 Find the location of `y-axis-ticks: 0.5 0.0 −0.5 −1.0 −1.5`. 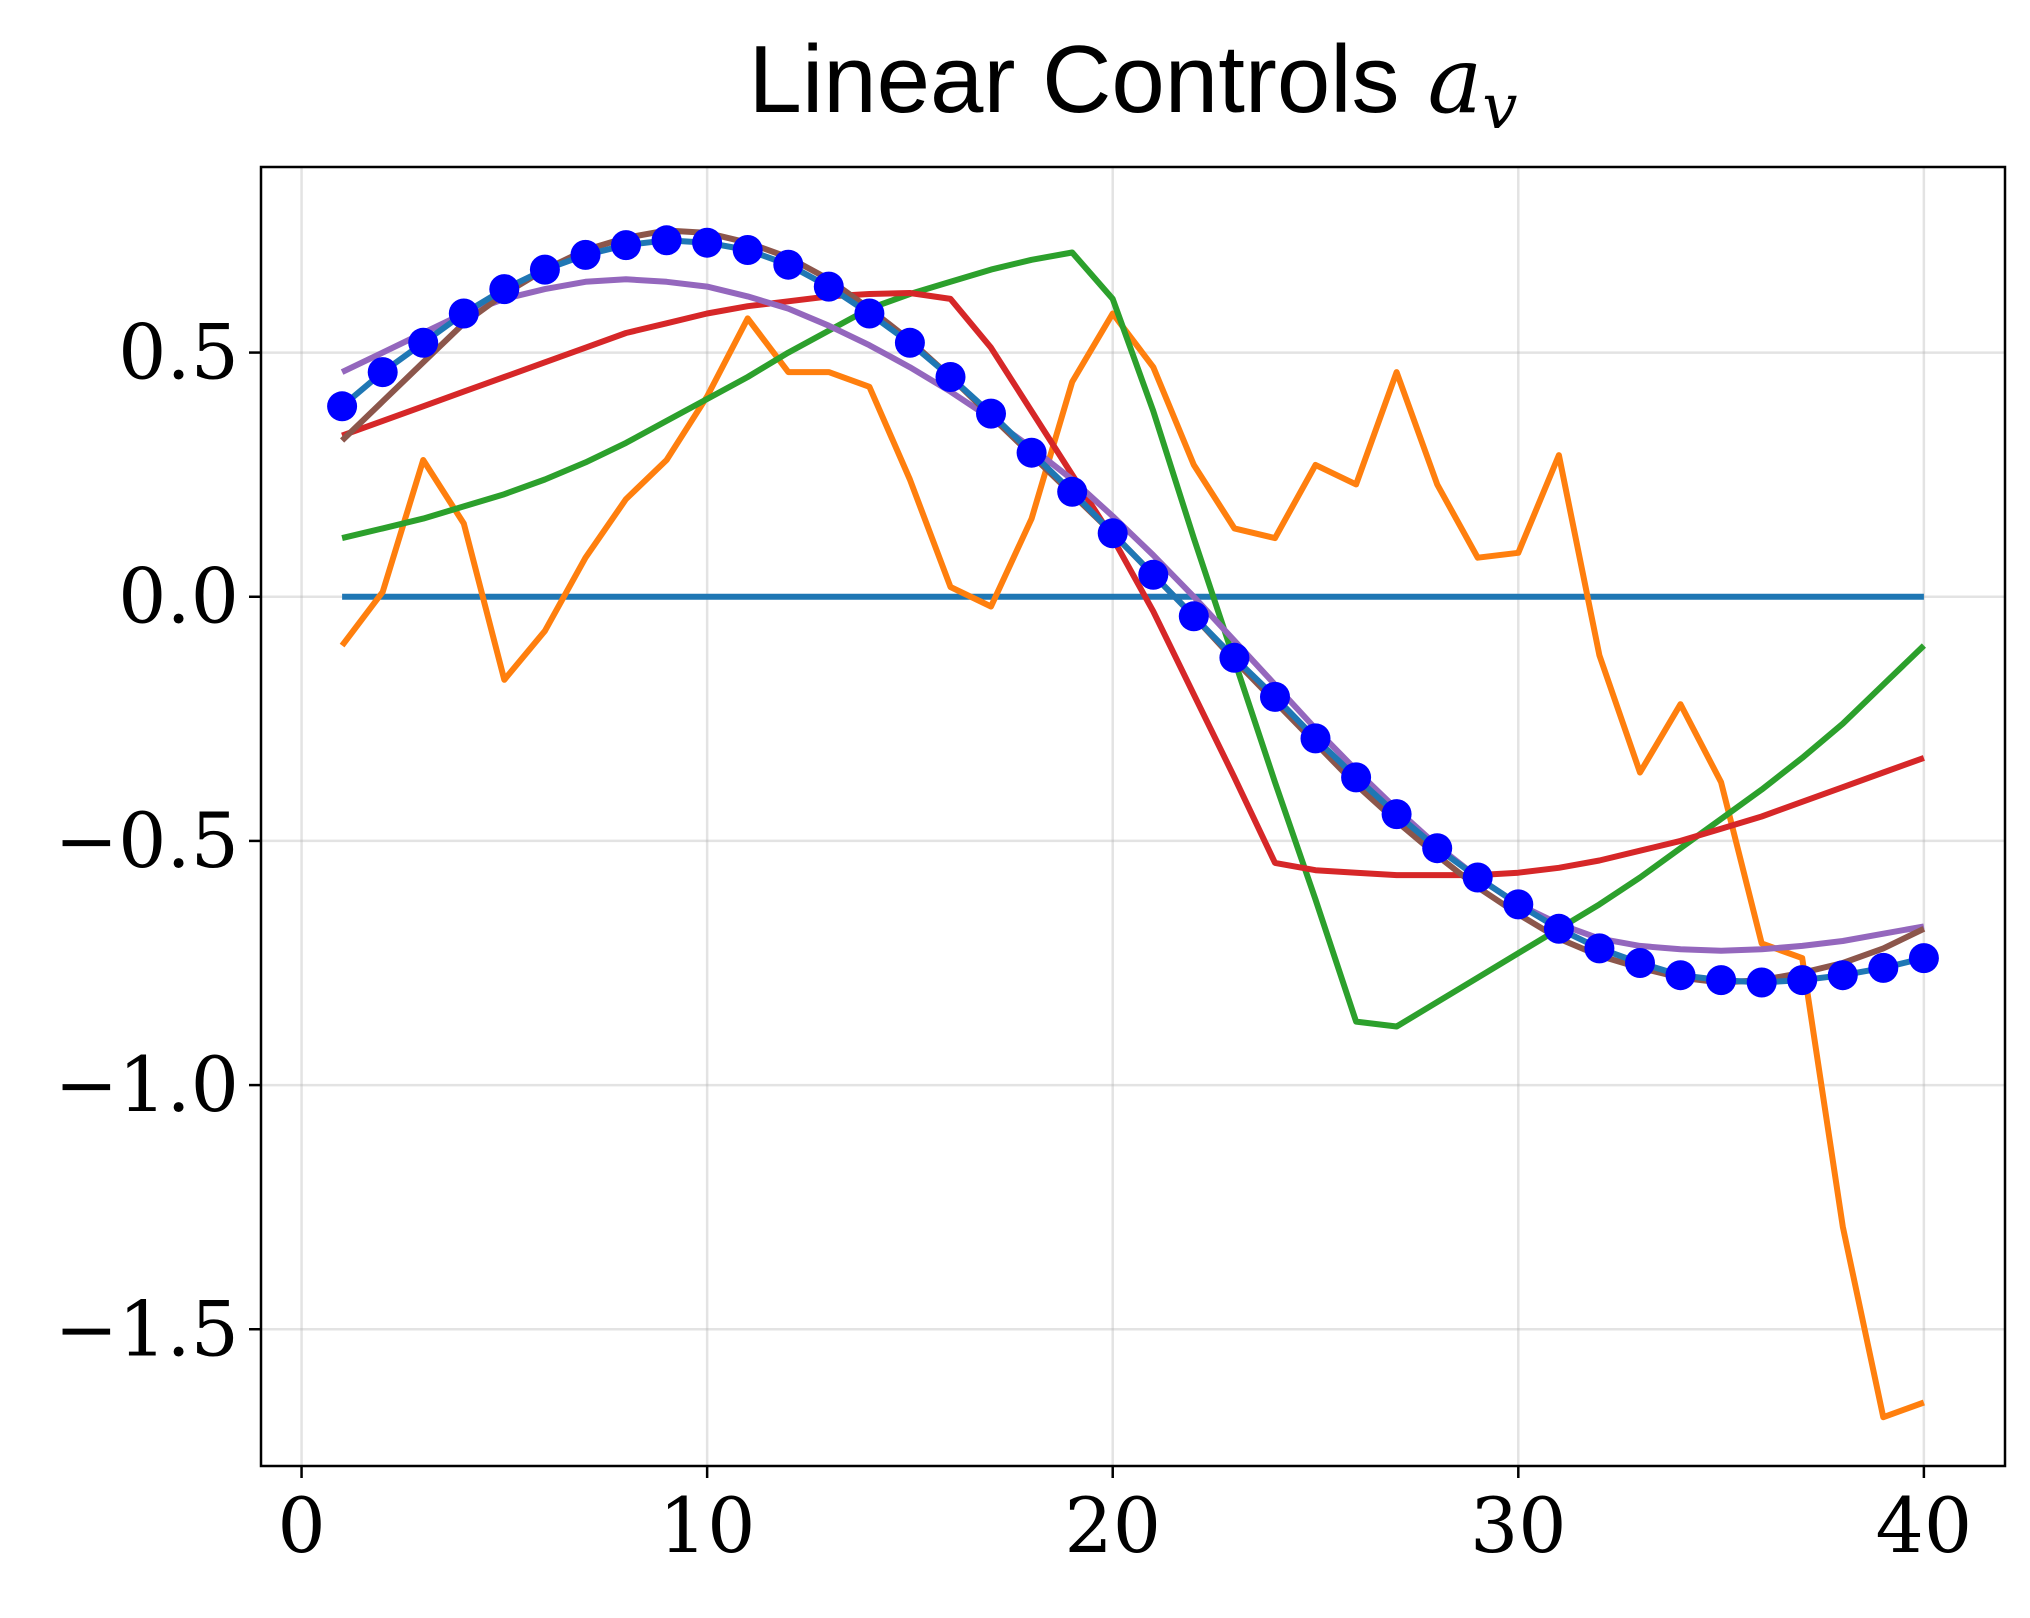

y-axis-ticks: 0.5 0.0 −0.5 −1.0 −1.5 is located at coordinates (157, 840).